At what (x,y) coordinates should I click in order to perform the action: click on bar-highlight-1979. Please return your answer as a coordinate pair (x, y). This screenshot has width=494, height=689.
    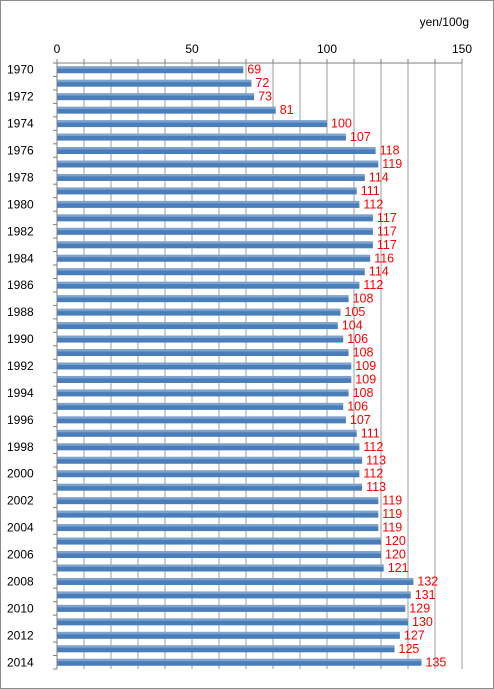
    Looking at the image, I should click on (207, 188).